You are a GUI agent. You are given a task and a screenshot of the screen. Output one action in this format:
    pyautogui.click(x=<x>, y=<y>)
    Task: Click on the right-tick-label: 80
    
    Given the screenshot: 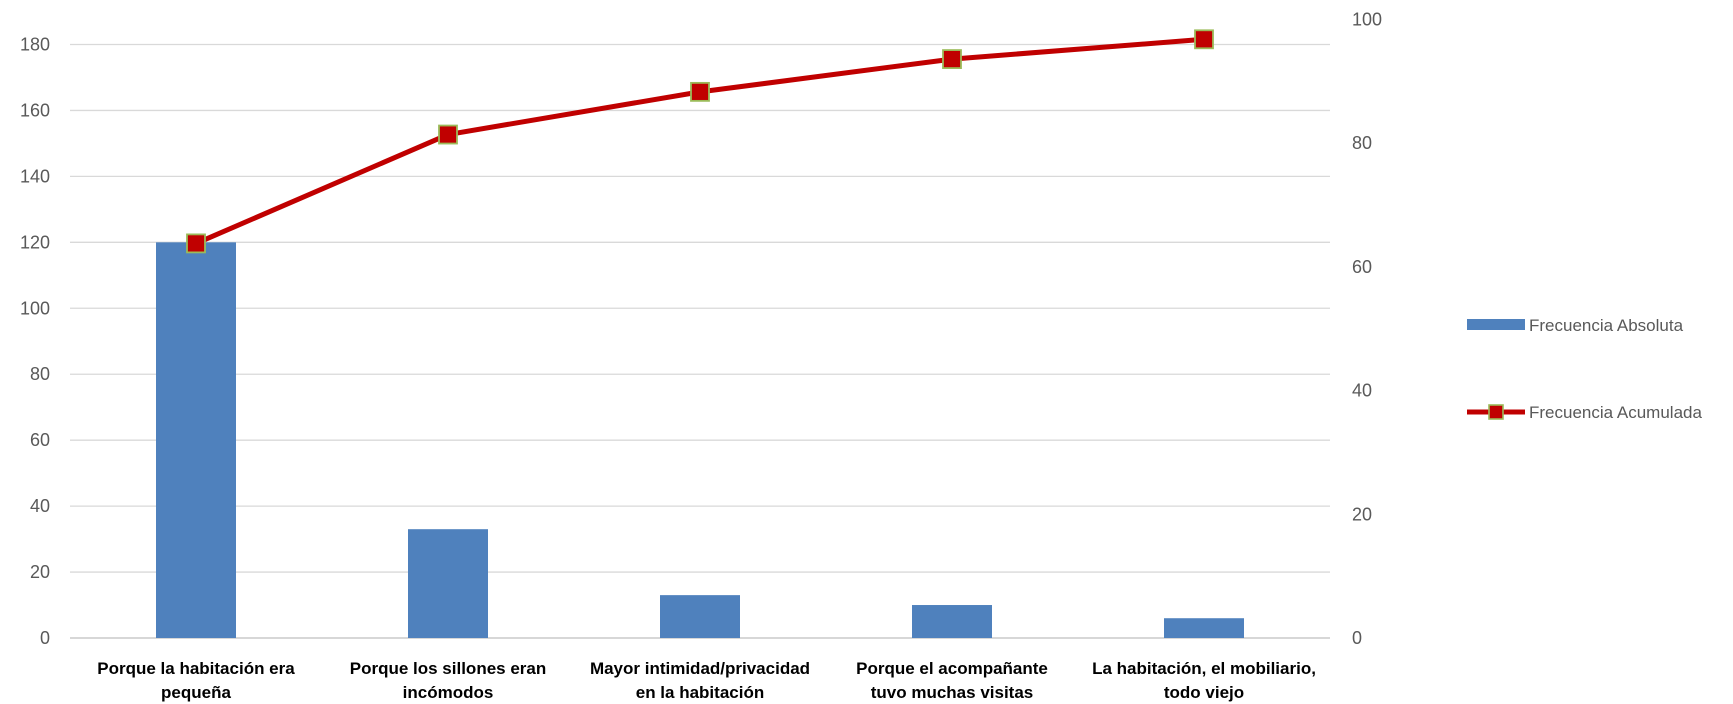 What is the action you would take?
    pyautogui.click(x=1362, y=143)
    